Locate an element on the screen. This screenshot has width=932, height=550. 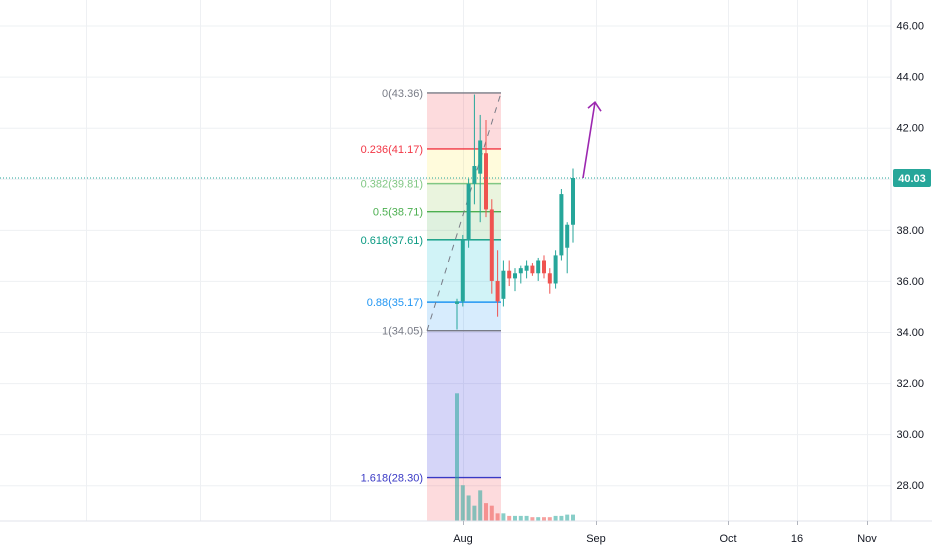
volume-bars is located at coordinates (515, 457).